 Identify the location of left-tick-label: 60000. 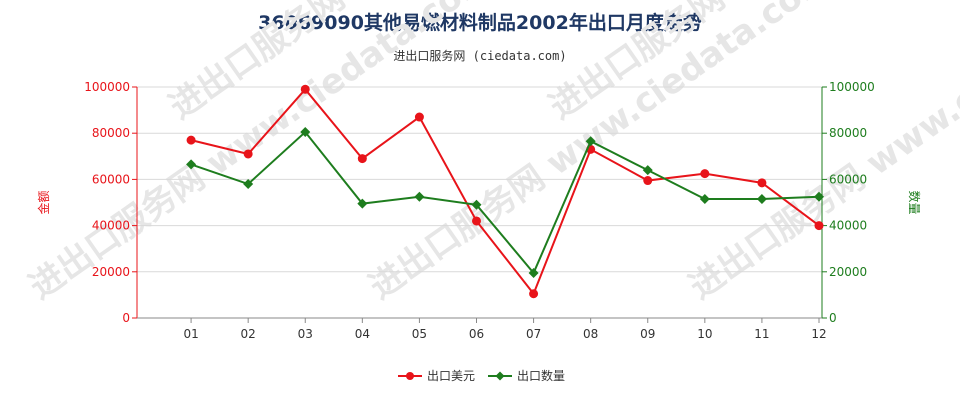
(111, 179).